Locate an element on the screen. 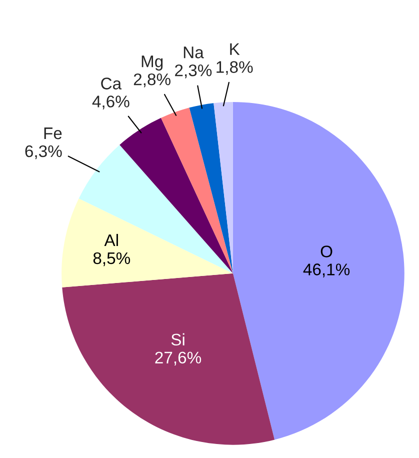 This screenshot has height=458, width=419. data-label: 1,8% is located at coordinates (234, 68).